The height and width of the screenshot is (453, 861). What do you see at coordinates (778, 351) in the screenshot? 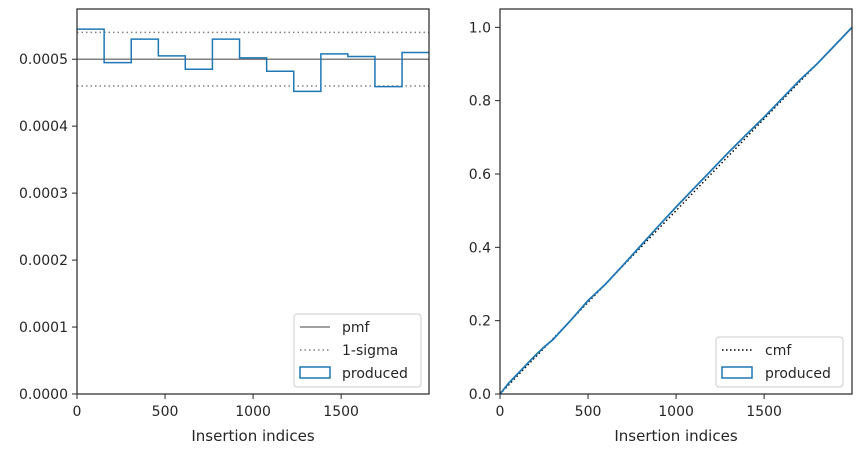
I see `legend-cmf-label: cmf` at bounding box center [778, 351].